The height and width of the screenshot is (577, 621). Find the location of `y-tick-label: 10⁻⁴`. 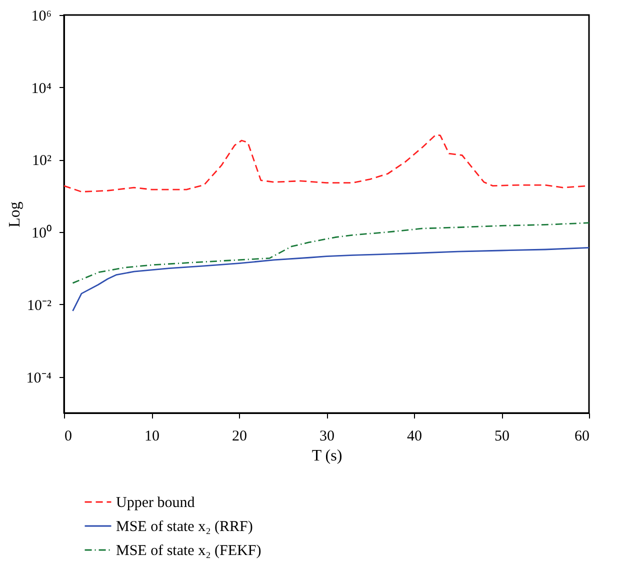

y-tick-label: 10⁻⁴ is located at coordinates (39, 378).